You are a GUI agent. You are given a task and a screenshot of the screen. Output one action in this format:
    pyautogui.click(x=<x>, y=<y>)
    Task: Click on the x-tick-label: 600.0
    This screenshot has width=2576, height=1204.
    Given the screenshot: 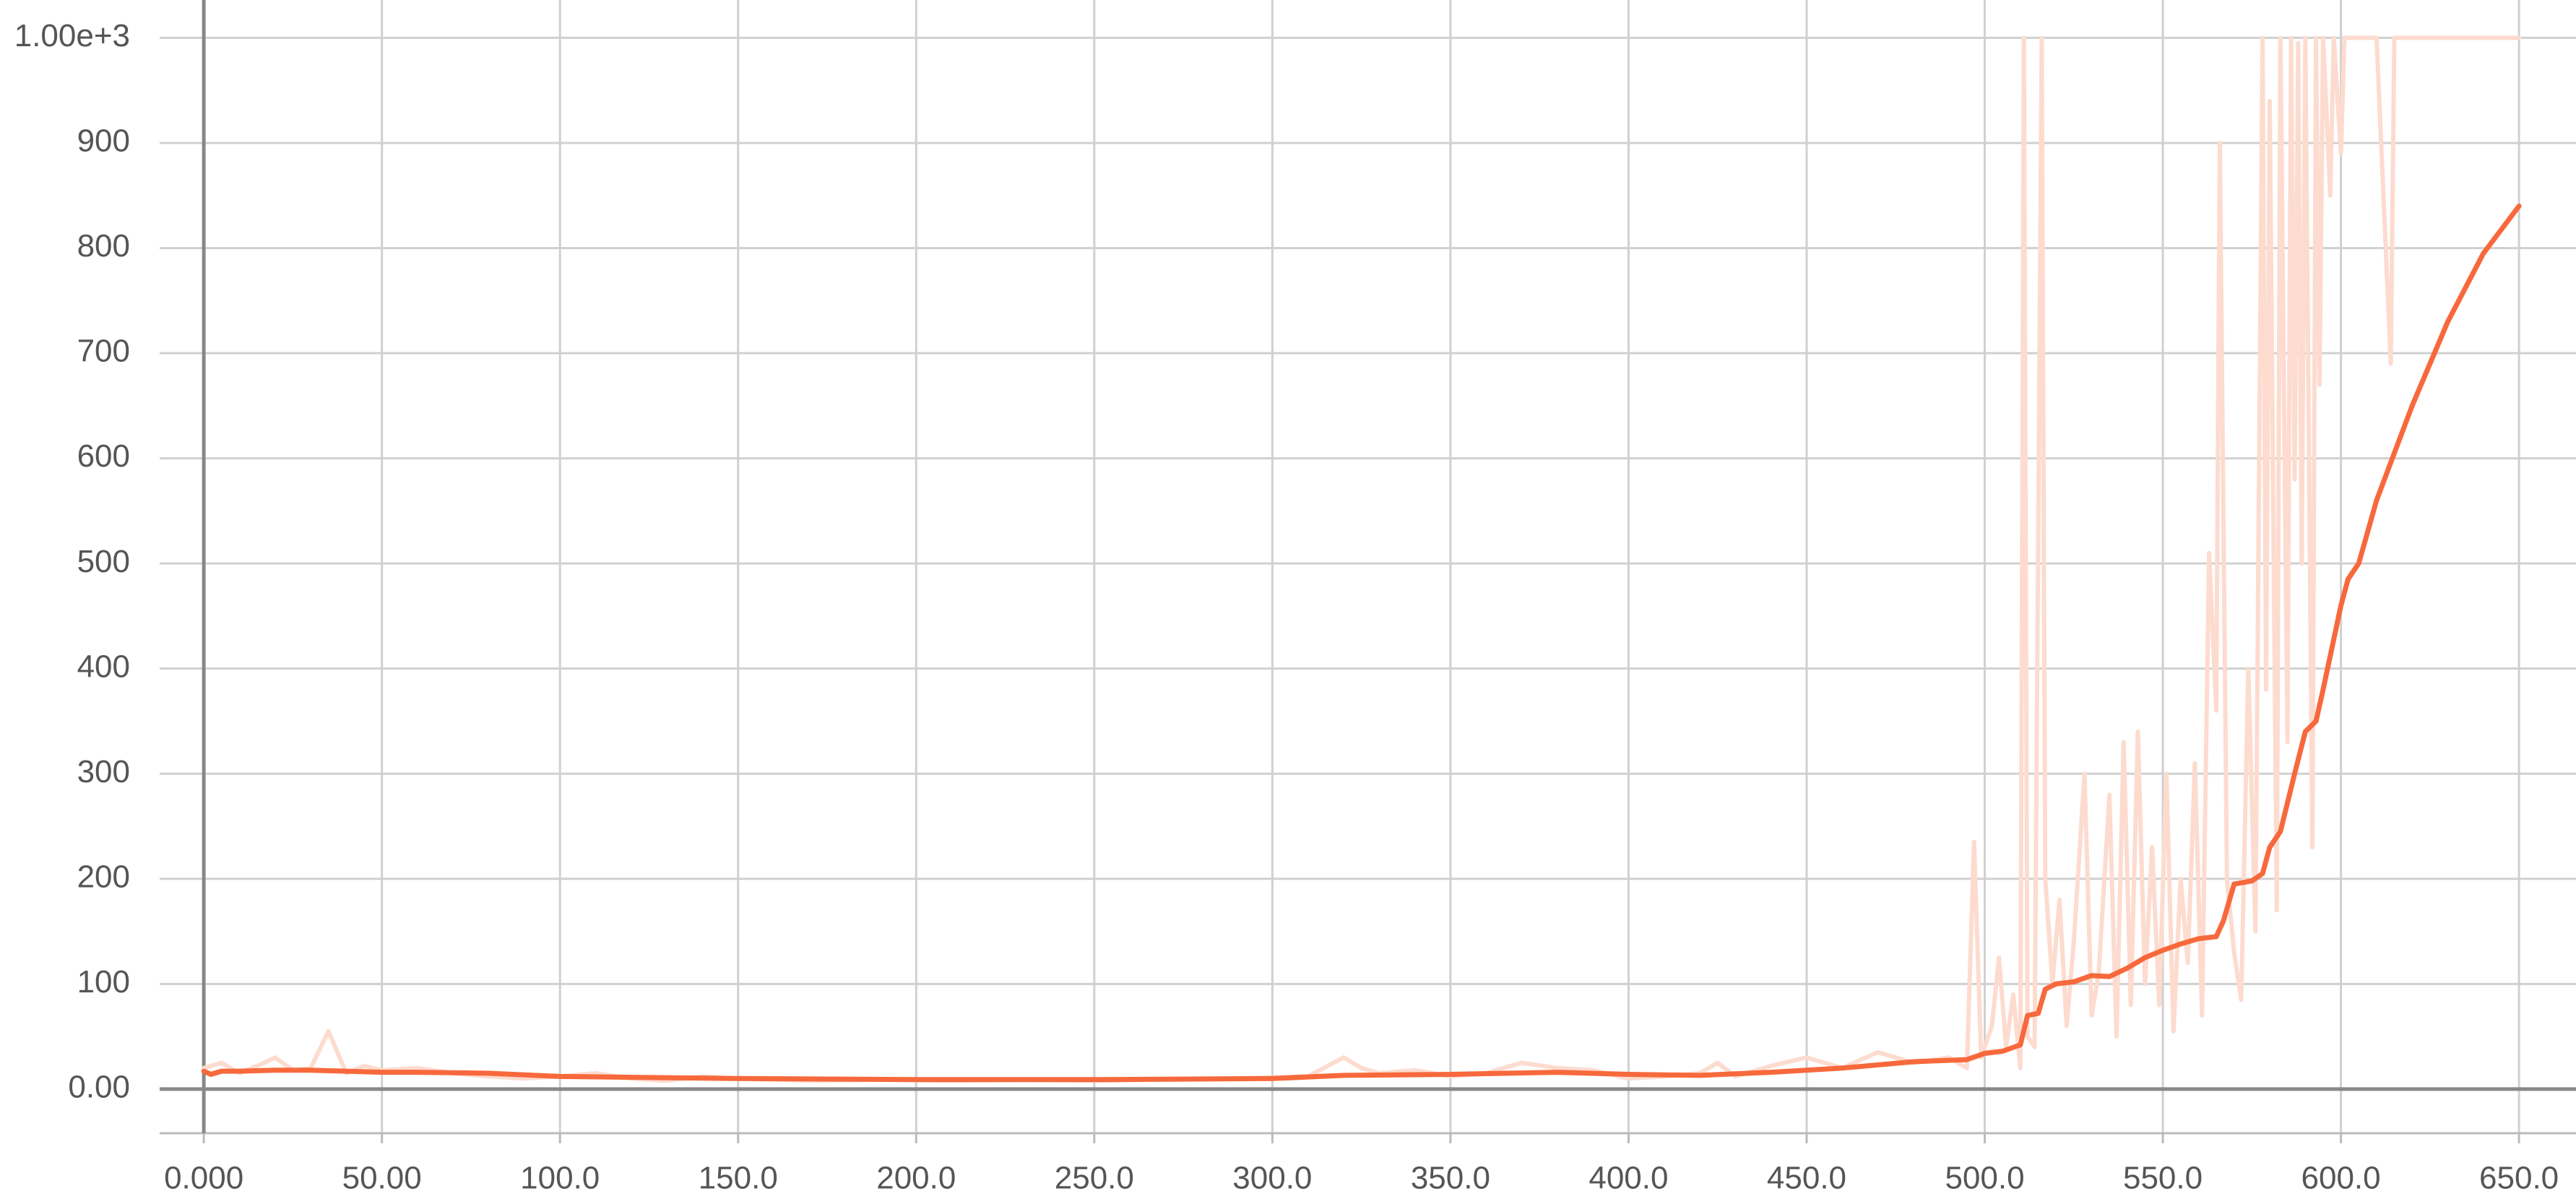 What is the action you would take?
    pyautogui.click(x=2341, y=1178)
    